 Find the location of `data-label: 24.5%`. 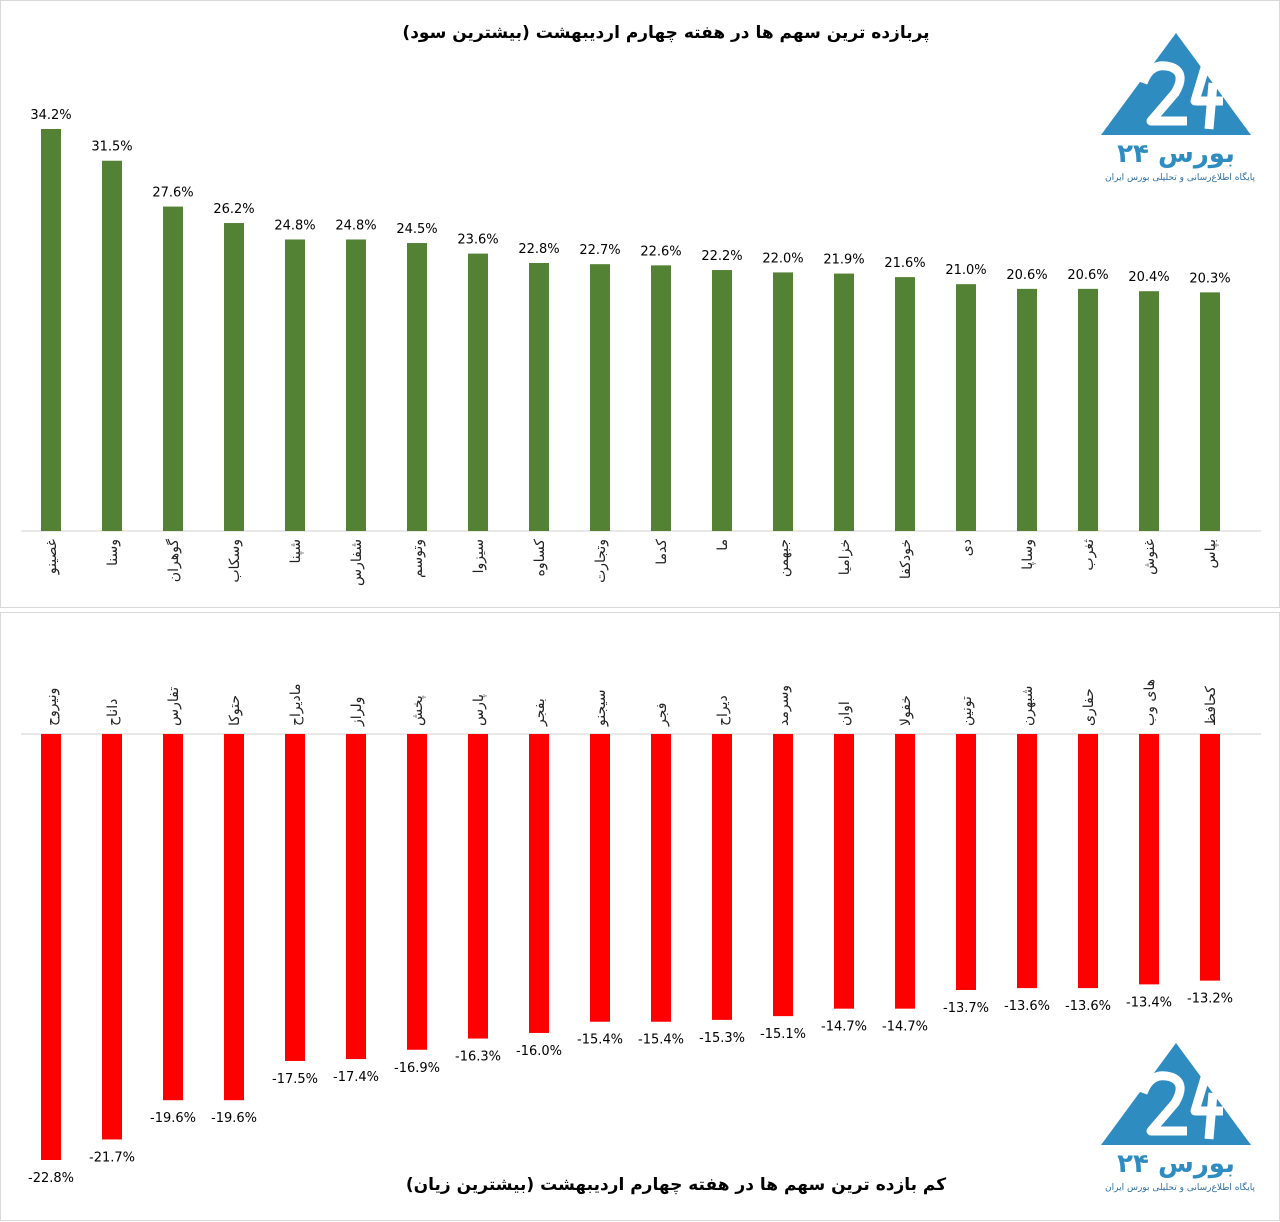

data-label: 24.5% is located at coordinates (416, 229).